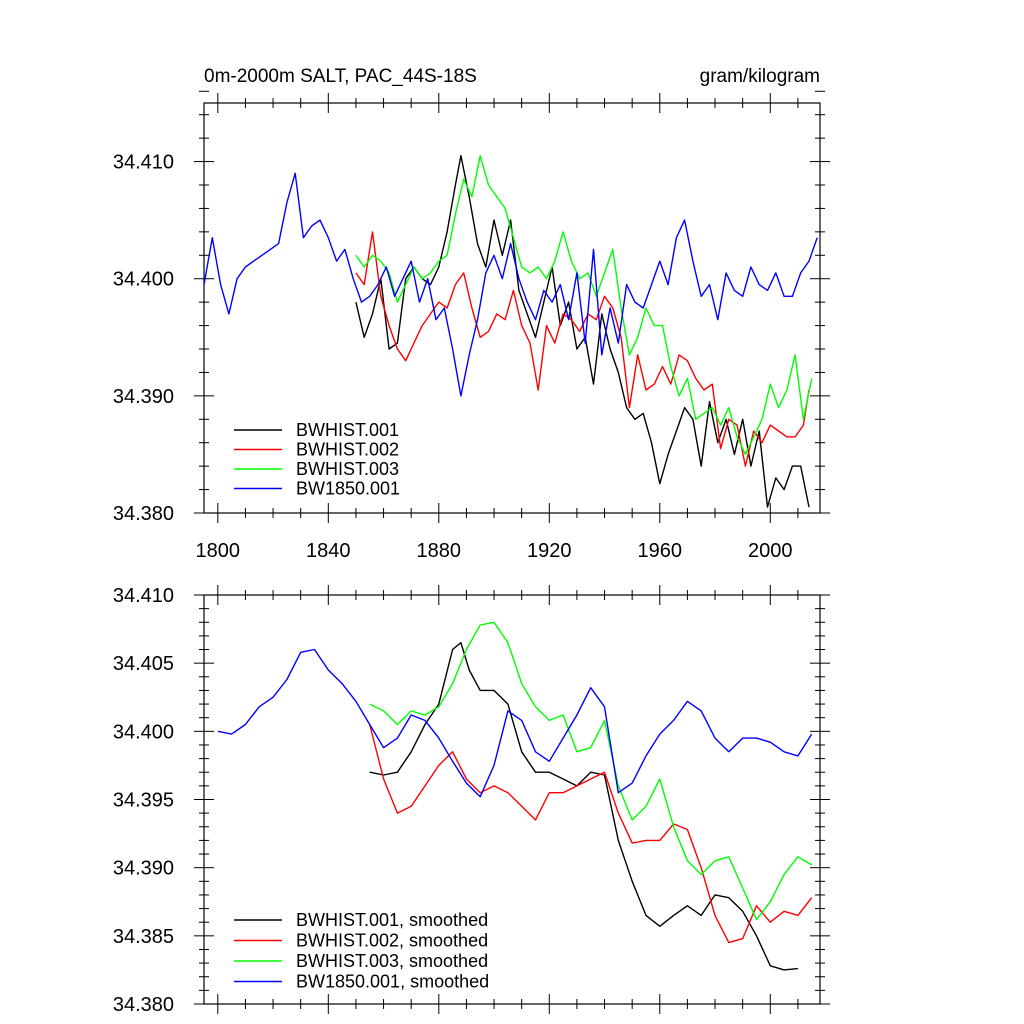  Describe the element at coordinates (515, 723) in the screenshot. I see `series-line-bw1850-001-smoothed` at that location.